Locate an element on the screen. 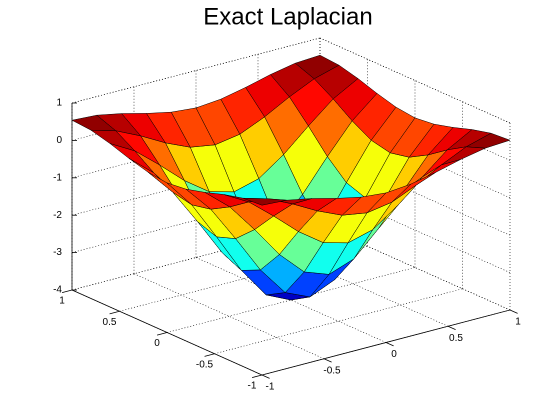  z-tick-label: 0 is located at coordinates (59, 140).